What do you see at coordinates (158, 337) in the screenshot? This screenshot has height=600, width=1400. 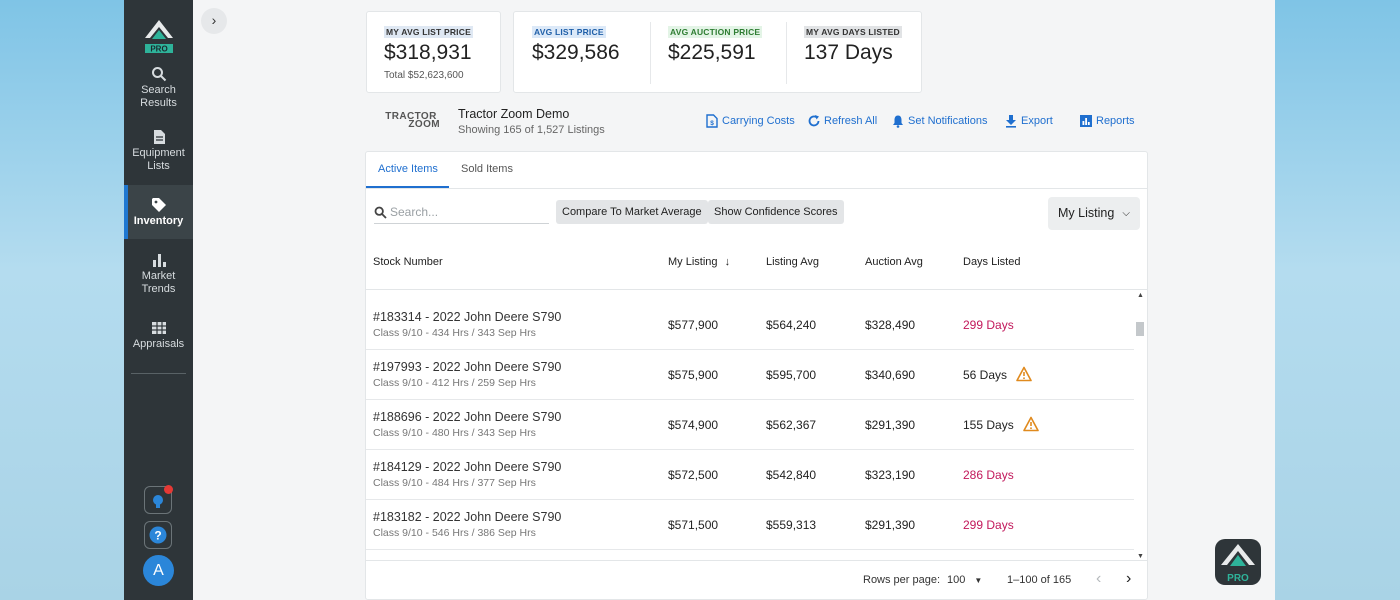 I see `sidebar-item-appraisals: Appraisals` at bounding box center [158, 337].